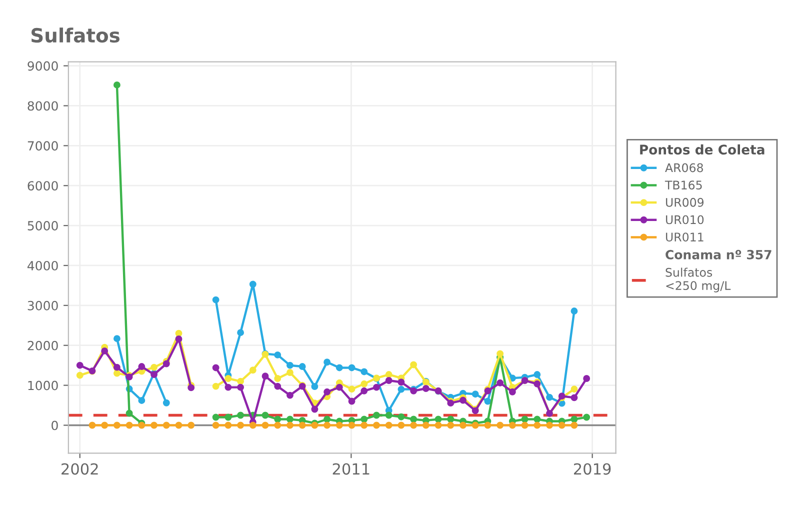 The height and width of the screenshot is (515, 805). I want to click on y-tick-label: 0, so click(55, 425).